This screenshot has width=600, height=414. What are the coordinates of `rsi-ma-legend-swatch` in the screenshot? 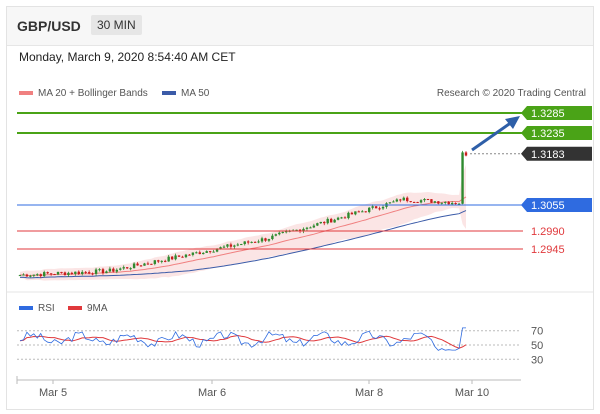 It's located at (75, 308).